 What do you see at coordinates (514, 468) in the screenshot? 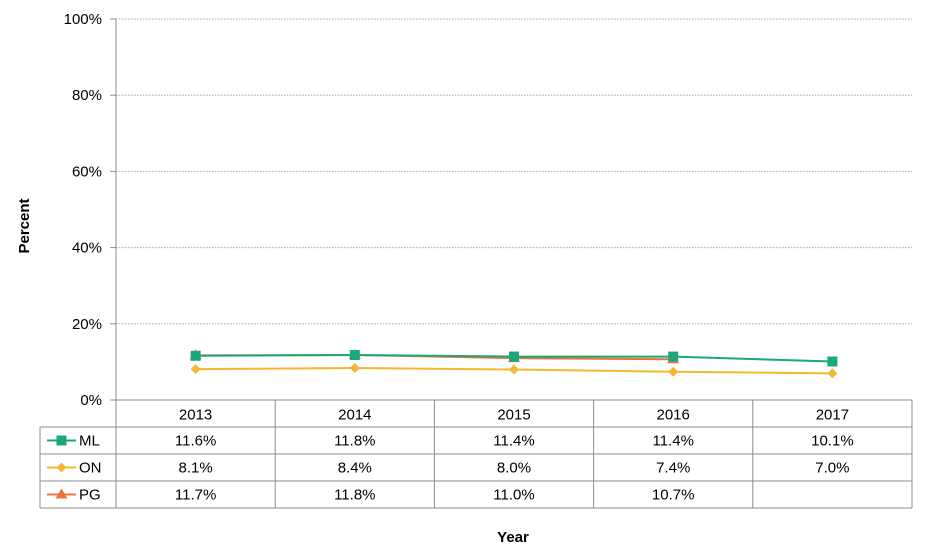
I see `data-label: 8.0%` at bounding box center [514, 468].